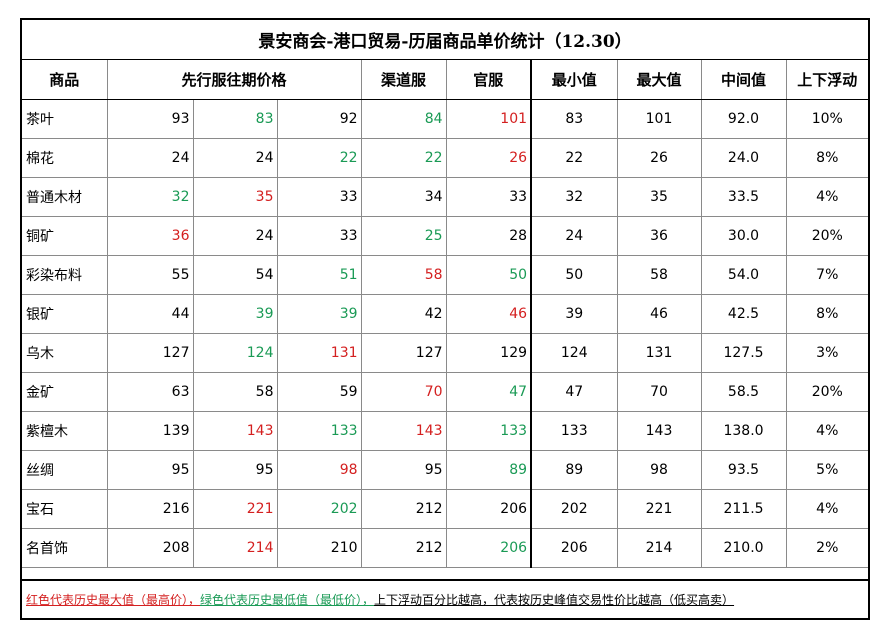 Image resolution: width=892 pixels, height=639 pixels. What do you see at coordinates (574, 274) in the screenshot?
I see `min-value-cell: 50` at bounding box center [574, 274].